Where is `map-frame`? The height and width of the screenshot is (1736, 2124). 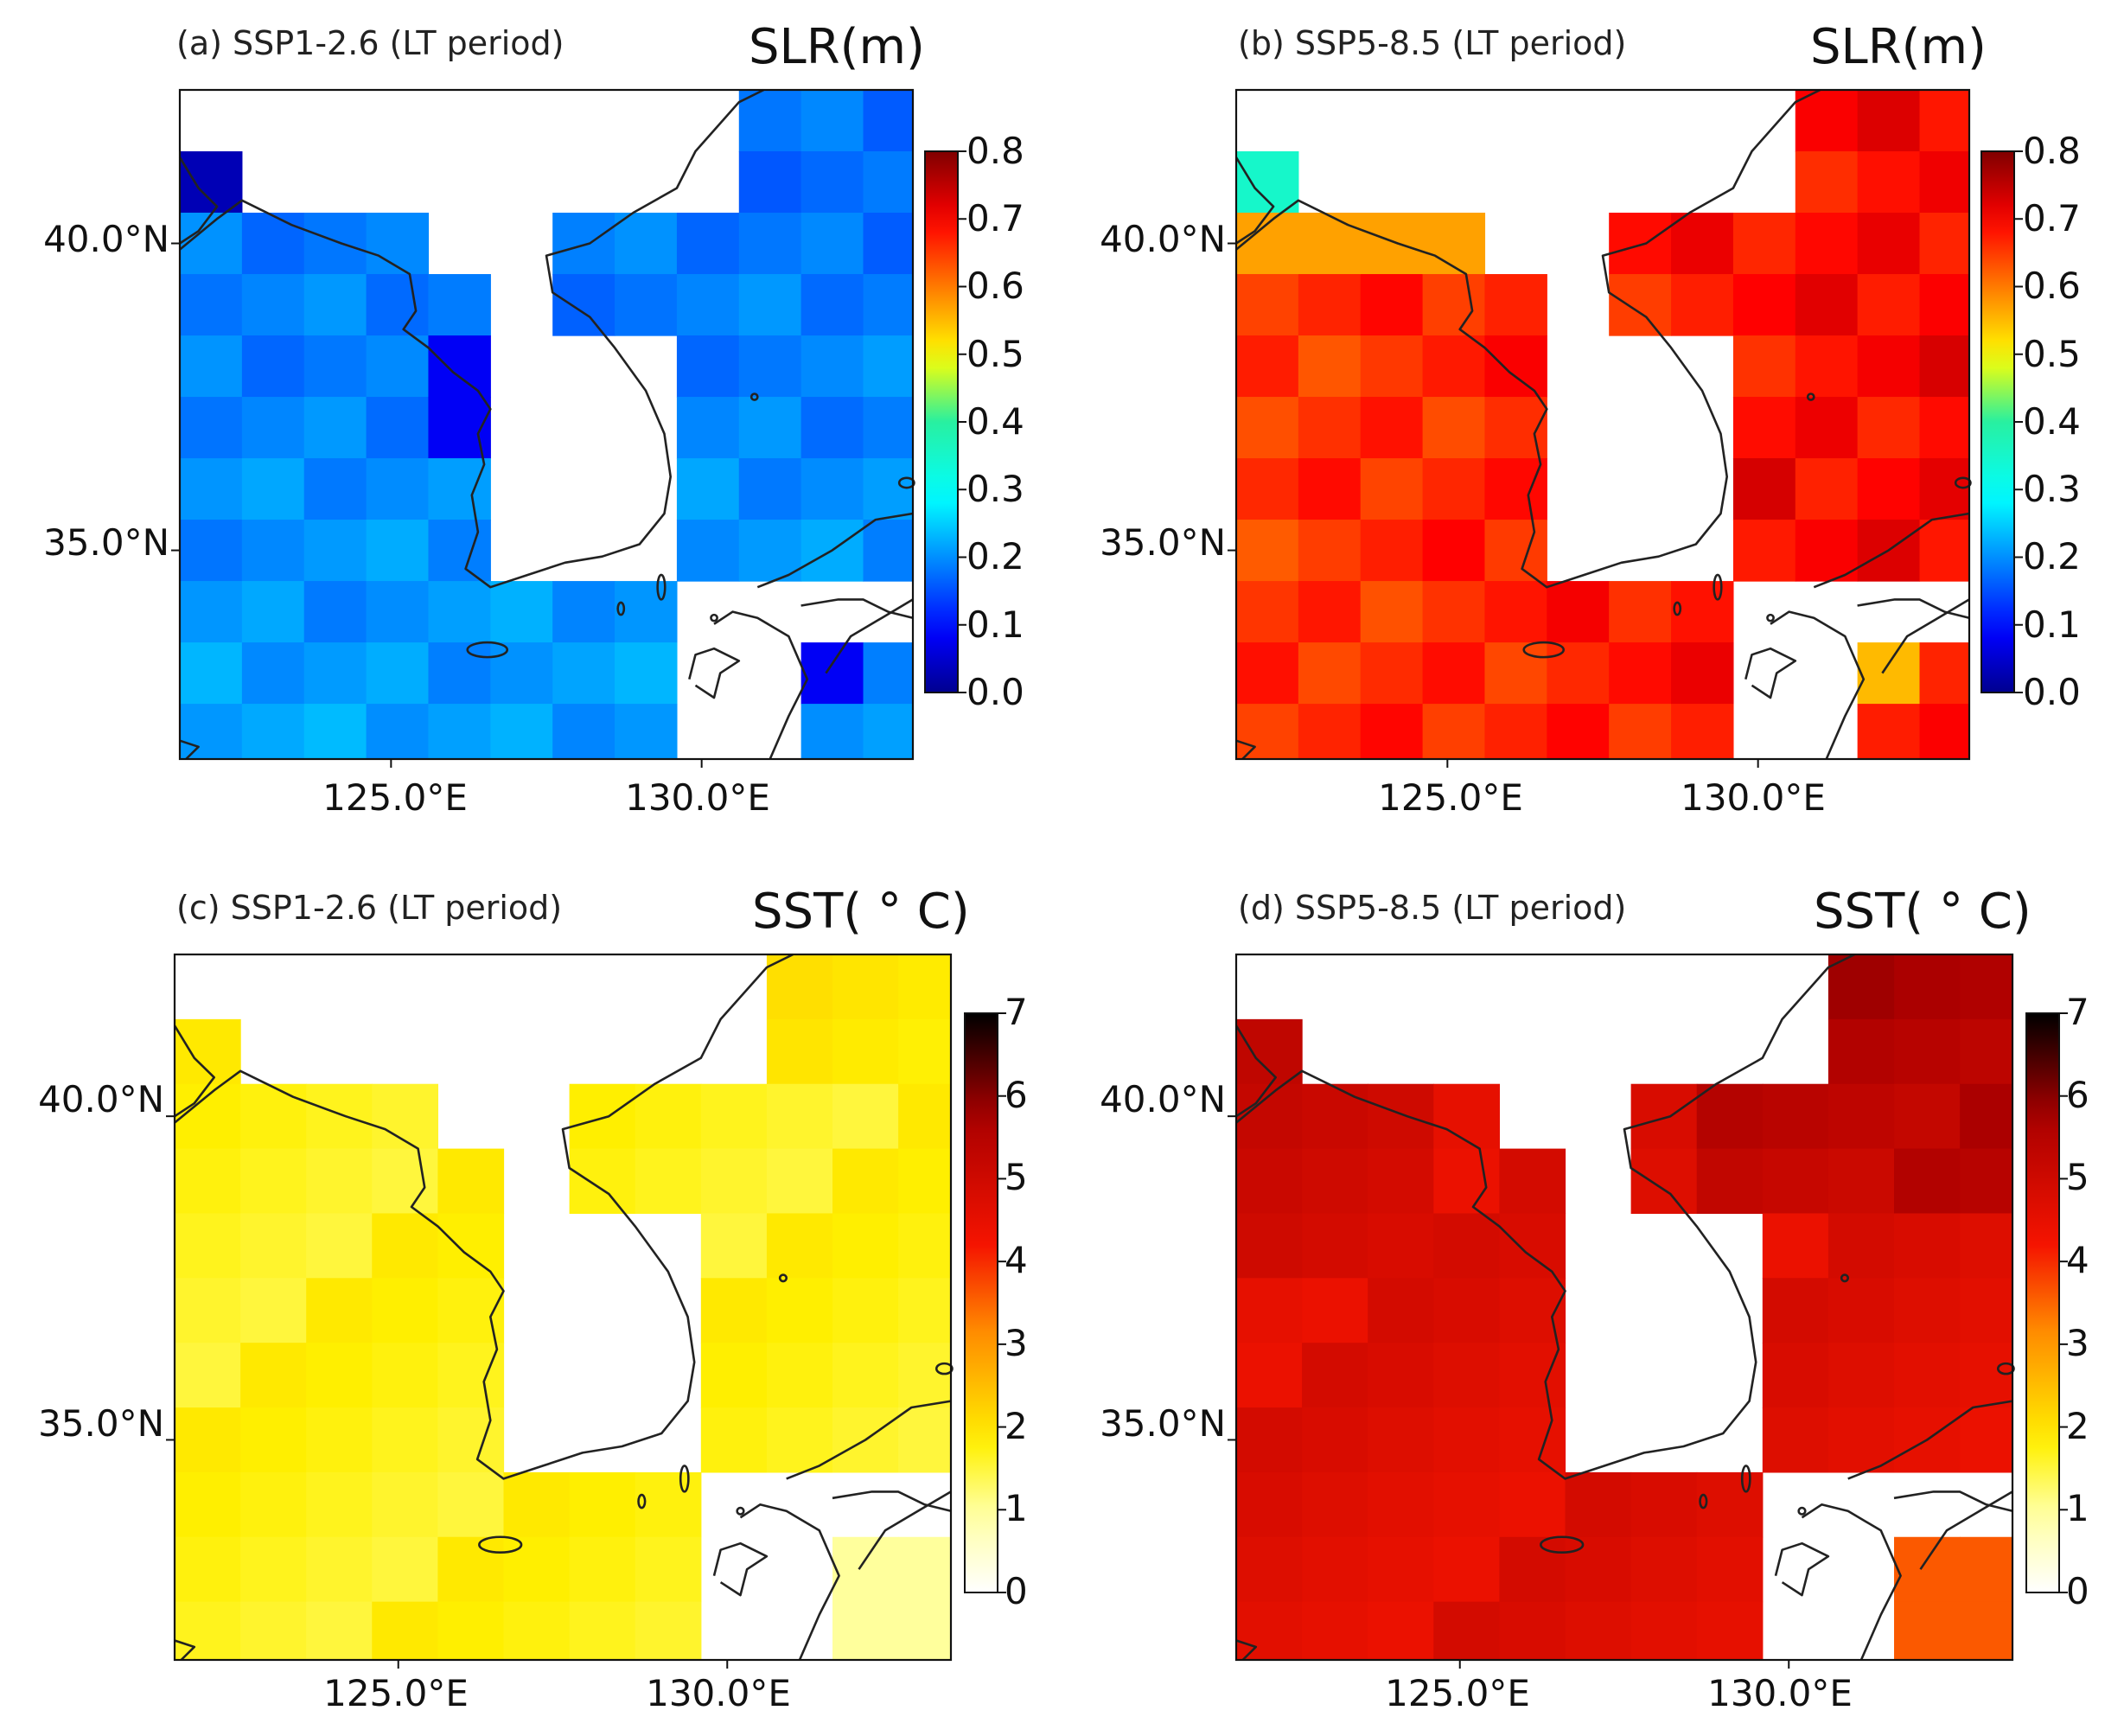
map-frame is located at coordinates (1624, 1307).